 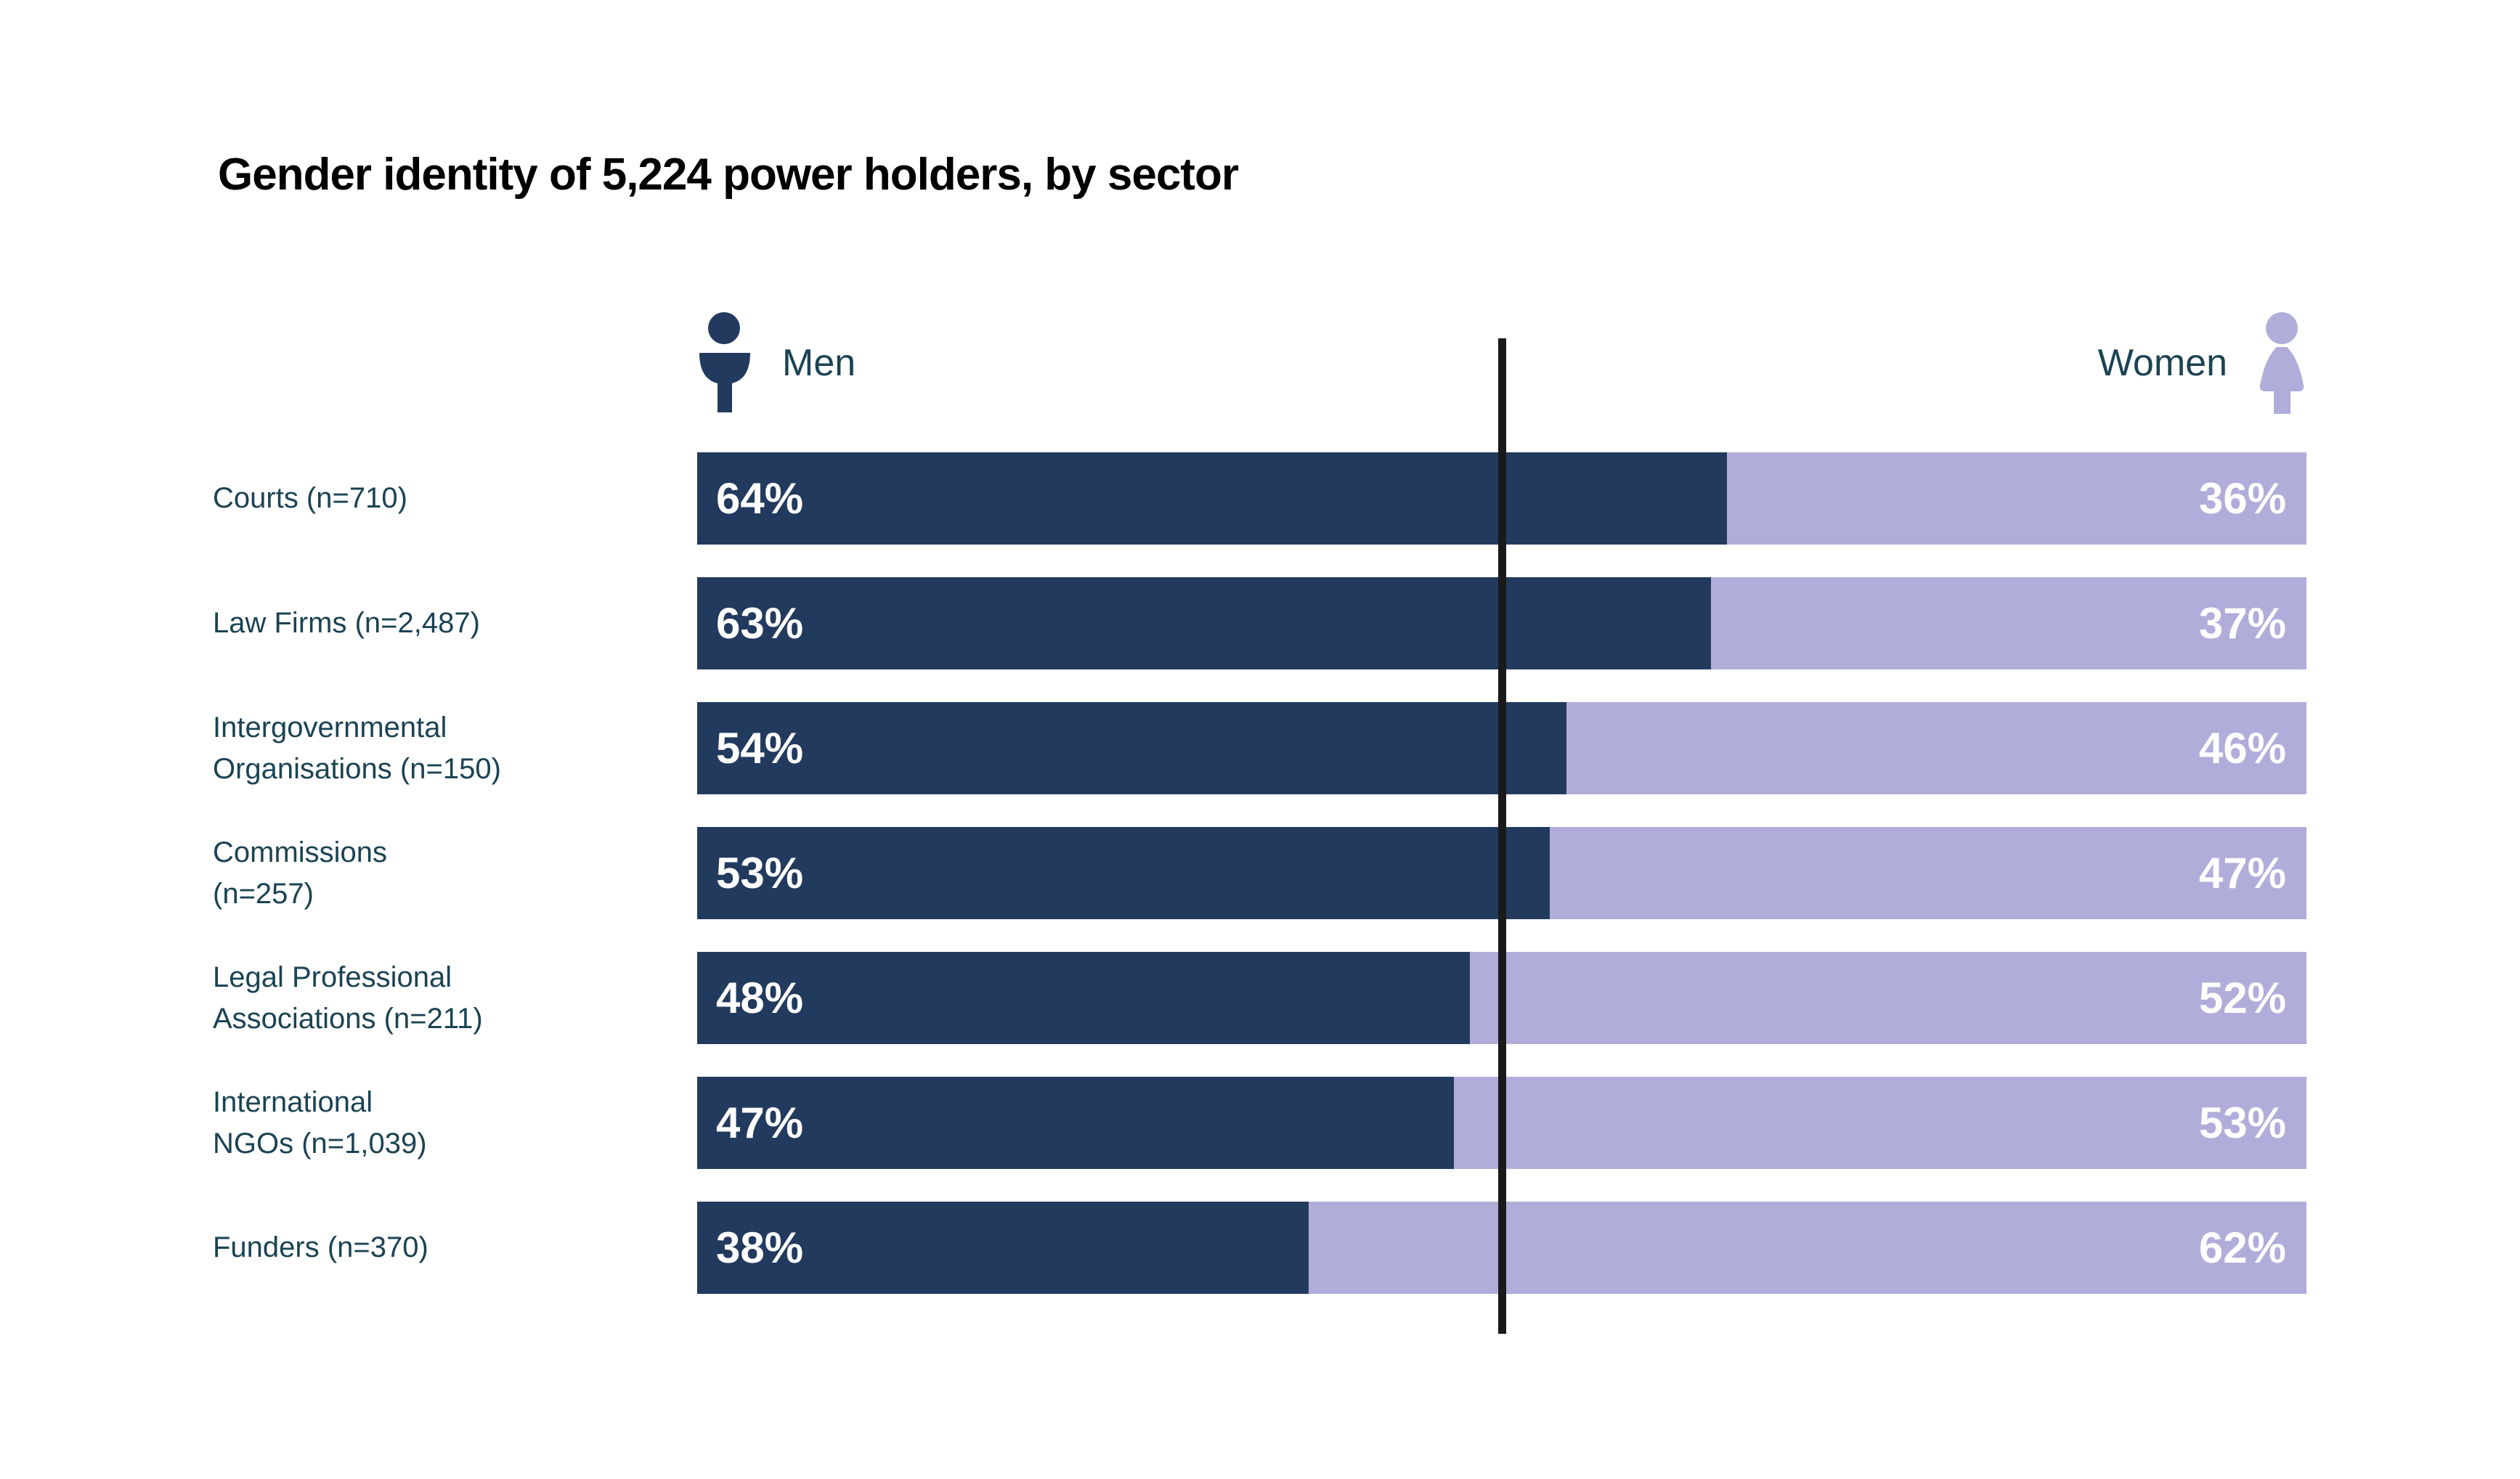 I want to click on bar-row: 54% 46%, so click(x=1501, y=748).